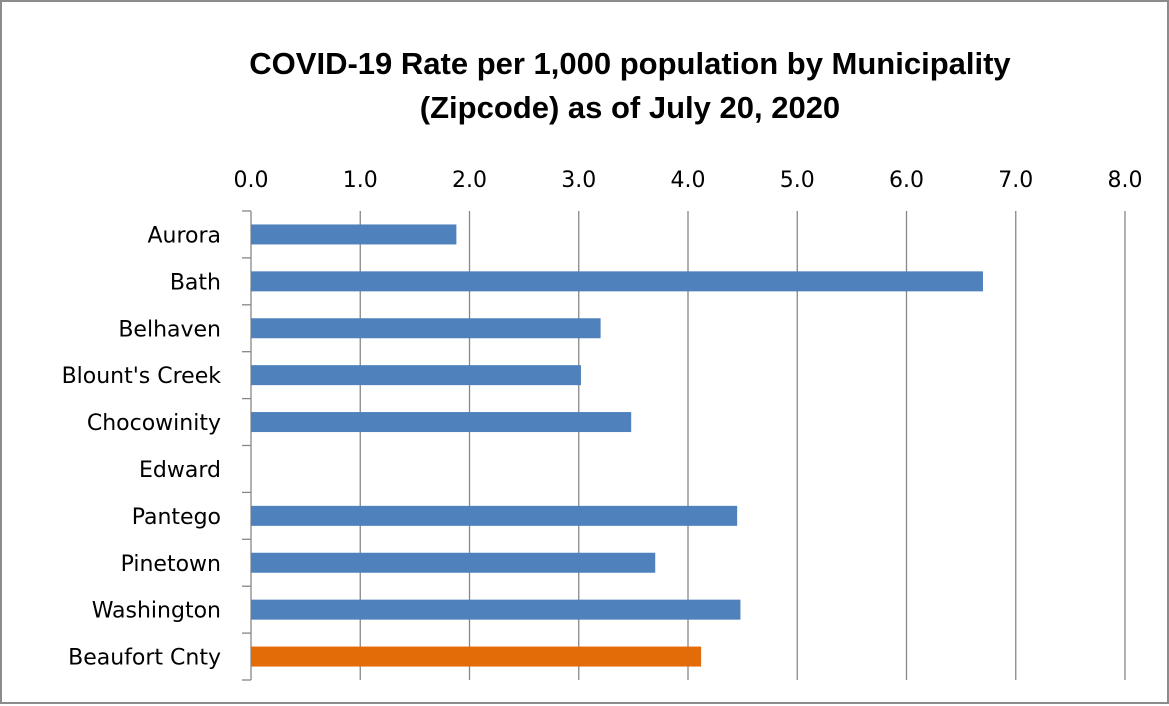  I want to click on category-label: Blount's Creek, so click(142, 376).